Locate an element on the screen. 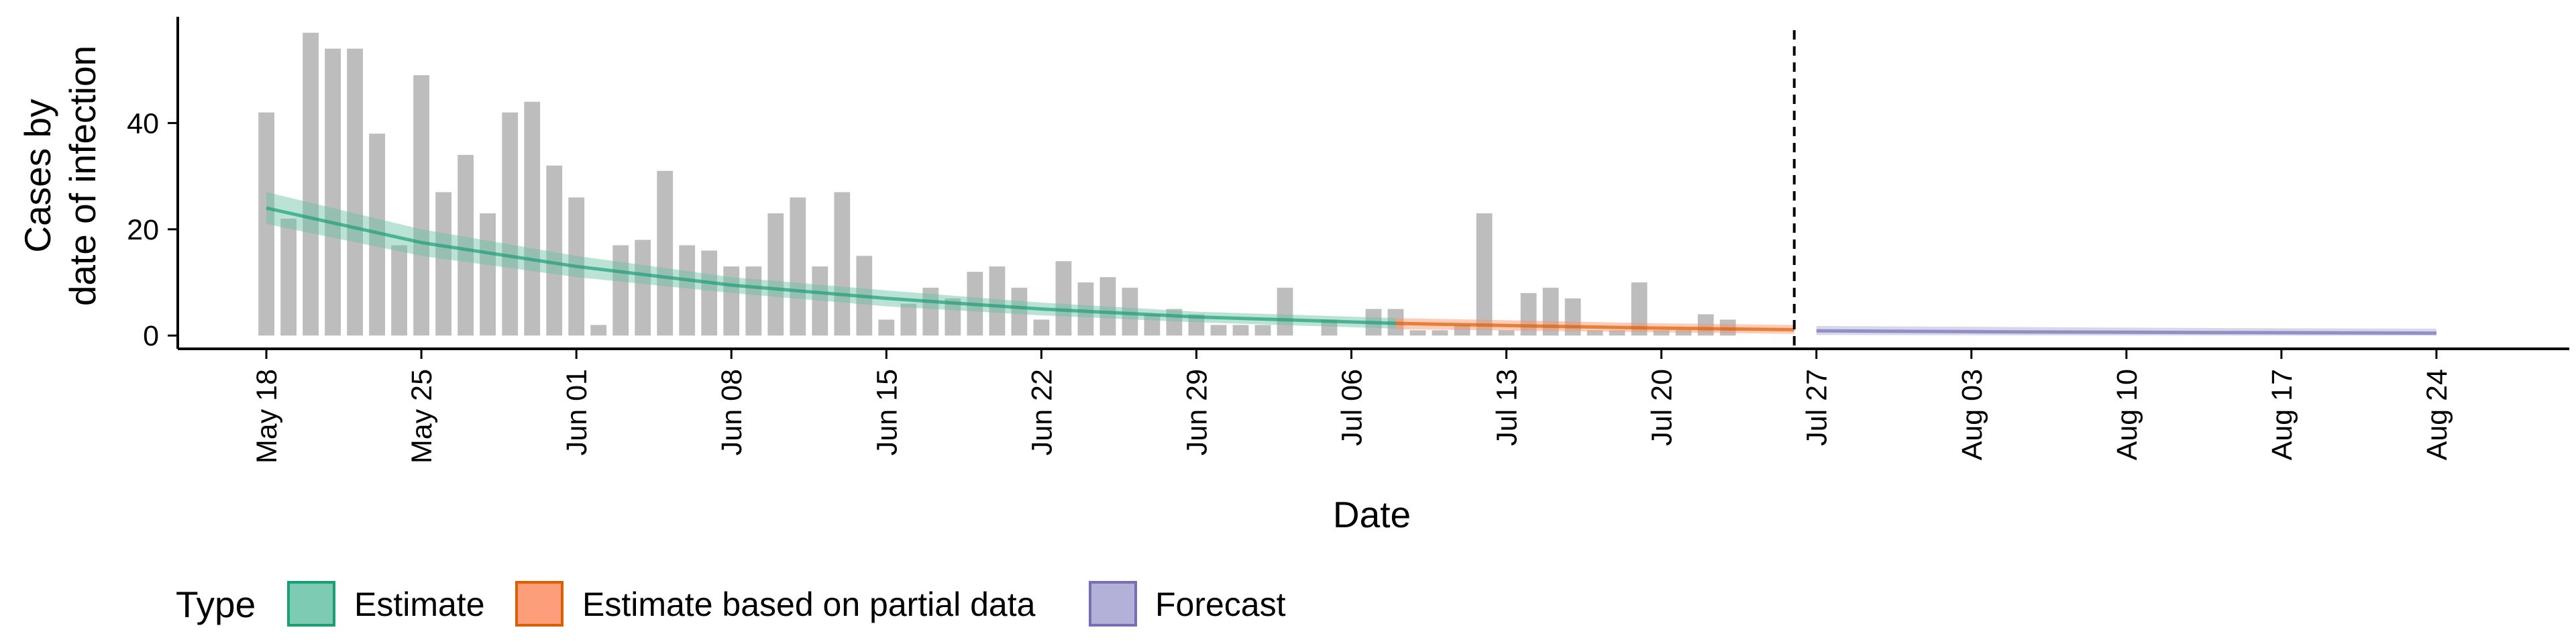 The width and height of the screenshot is (2576, 644). y-axis-title-line-2: date of infection is located at coordinates (82, 176).